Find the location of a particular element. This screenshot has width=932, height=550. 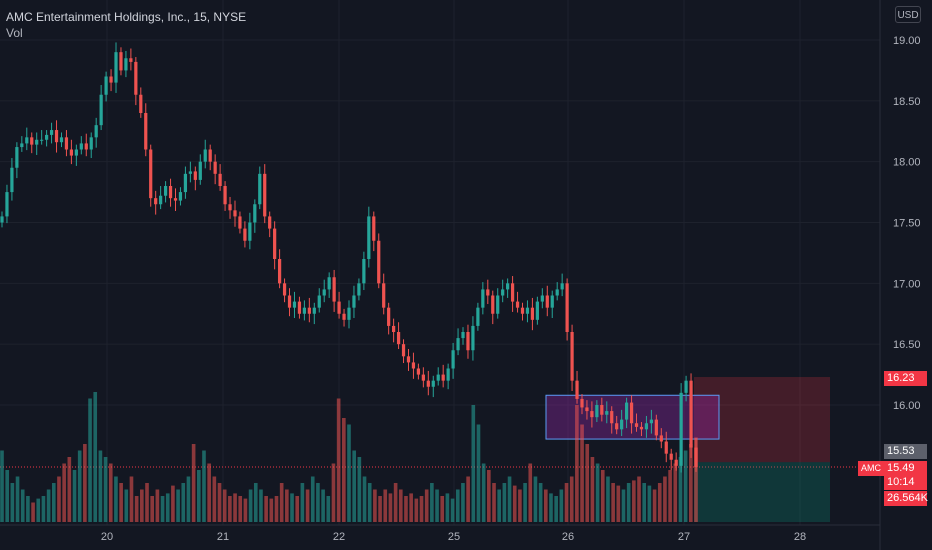

price-tick-label: 19.00 is located at coordinates (907, 41).